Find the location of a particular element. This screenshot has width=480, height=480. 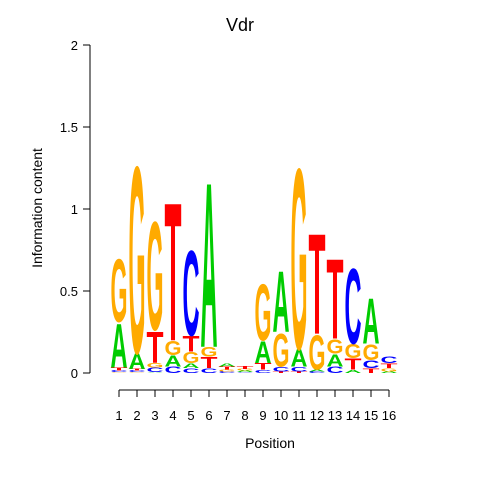

chart-title: Vdr is located at coordinates (240, 25).